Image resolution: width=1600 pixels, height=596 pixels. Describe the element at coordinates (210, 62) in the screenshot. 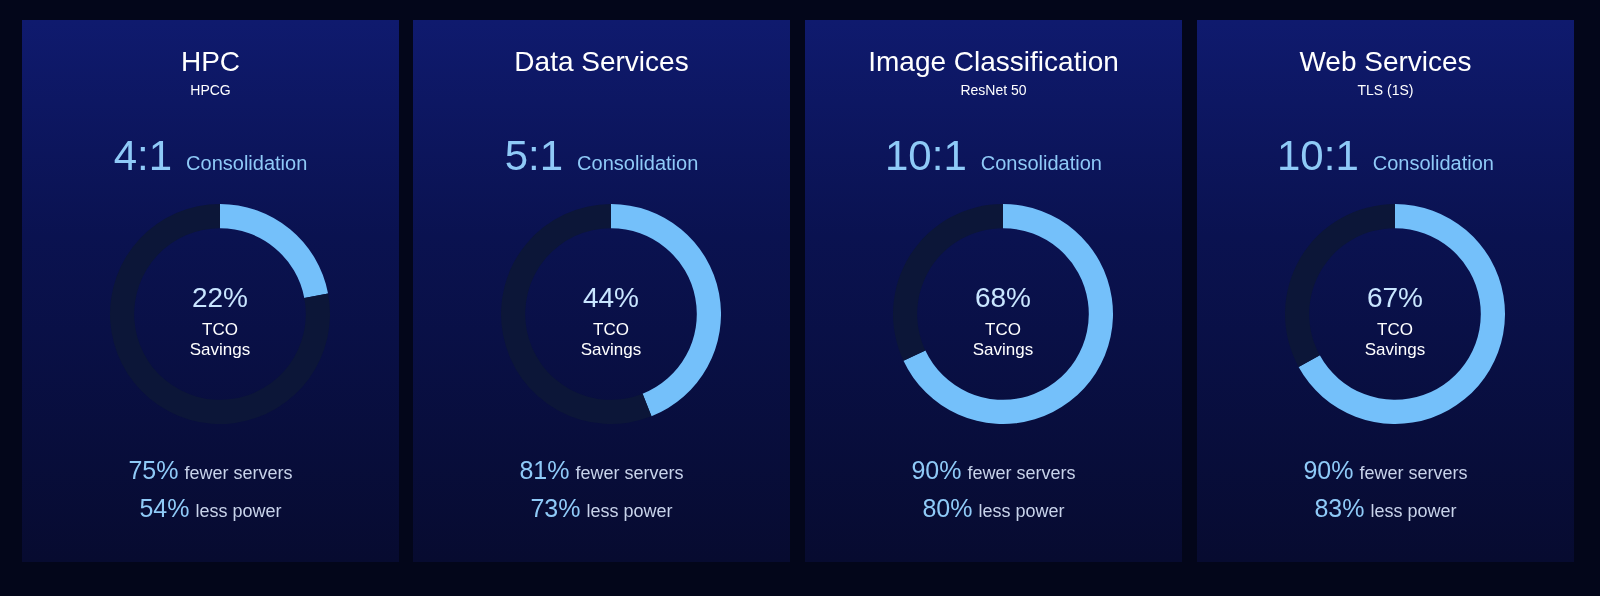

I see `chart-title: HPC` at that location.